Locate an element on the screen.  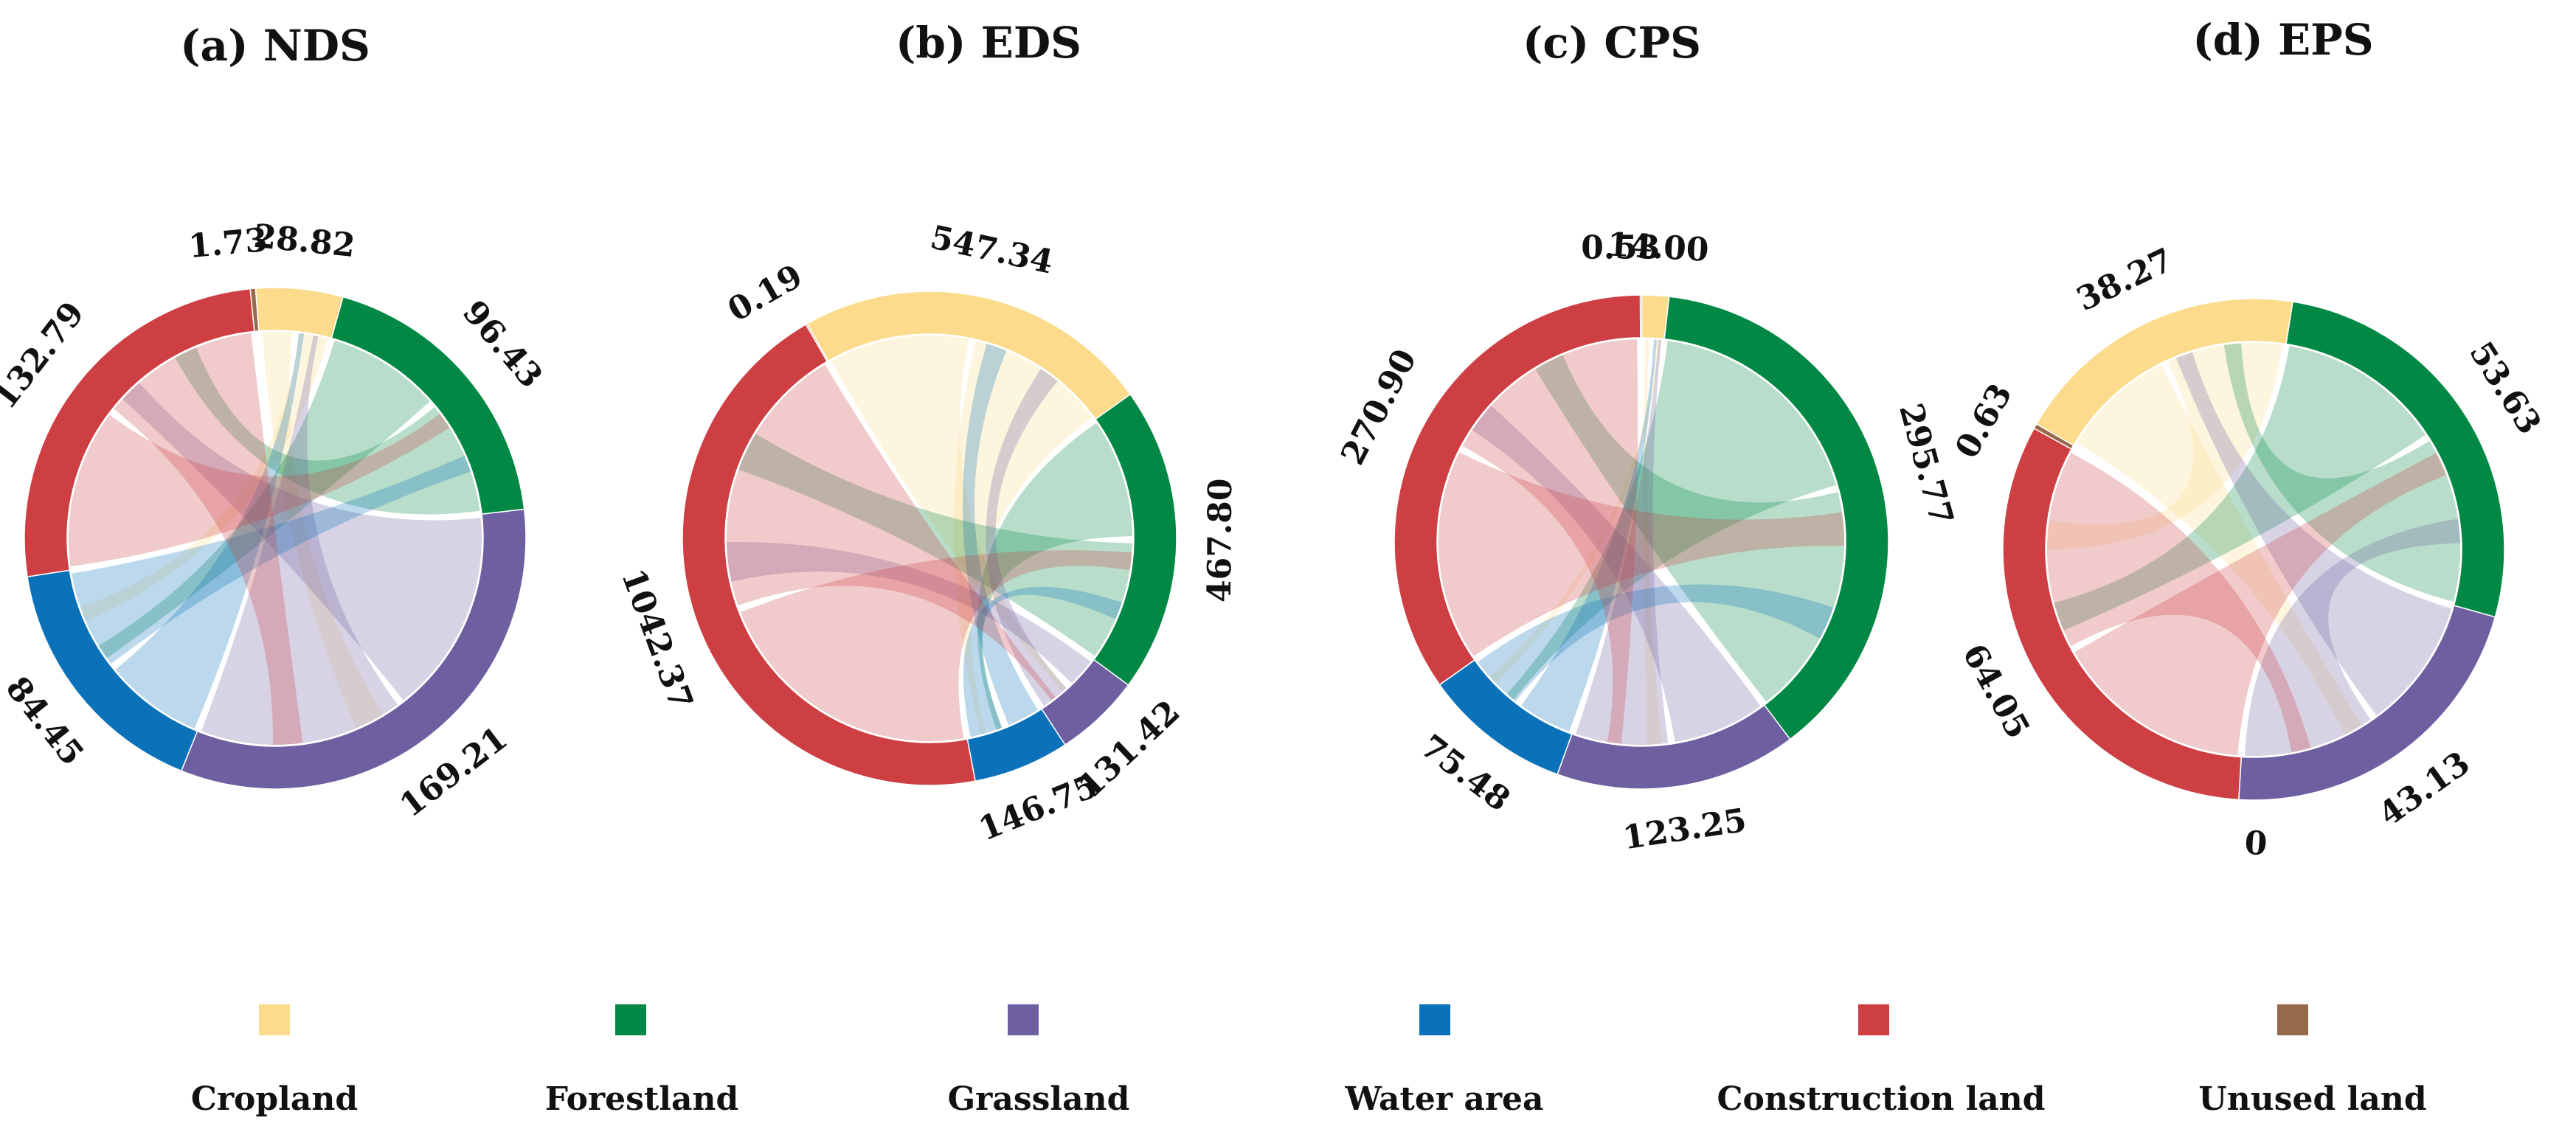
value-label-construction: 270.90 is located at coordinates (1379, 407).